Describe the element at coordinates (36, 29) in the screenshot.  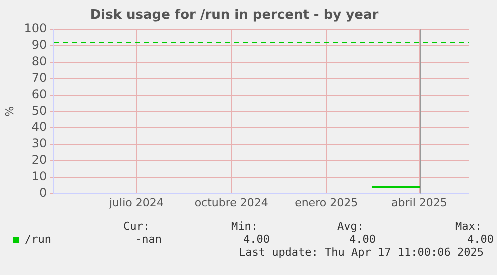
I see `y-tick-label: 100` at that location.